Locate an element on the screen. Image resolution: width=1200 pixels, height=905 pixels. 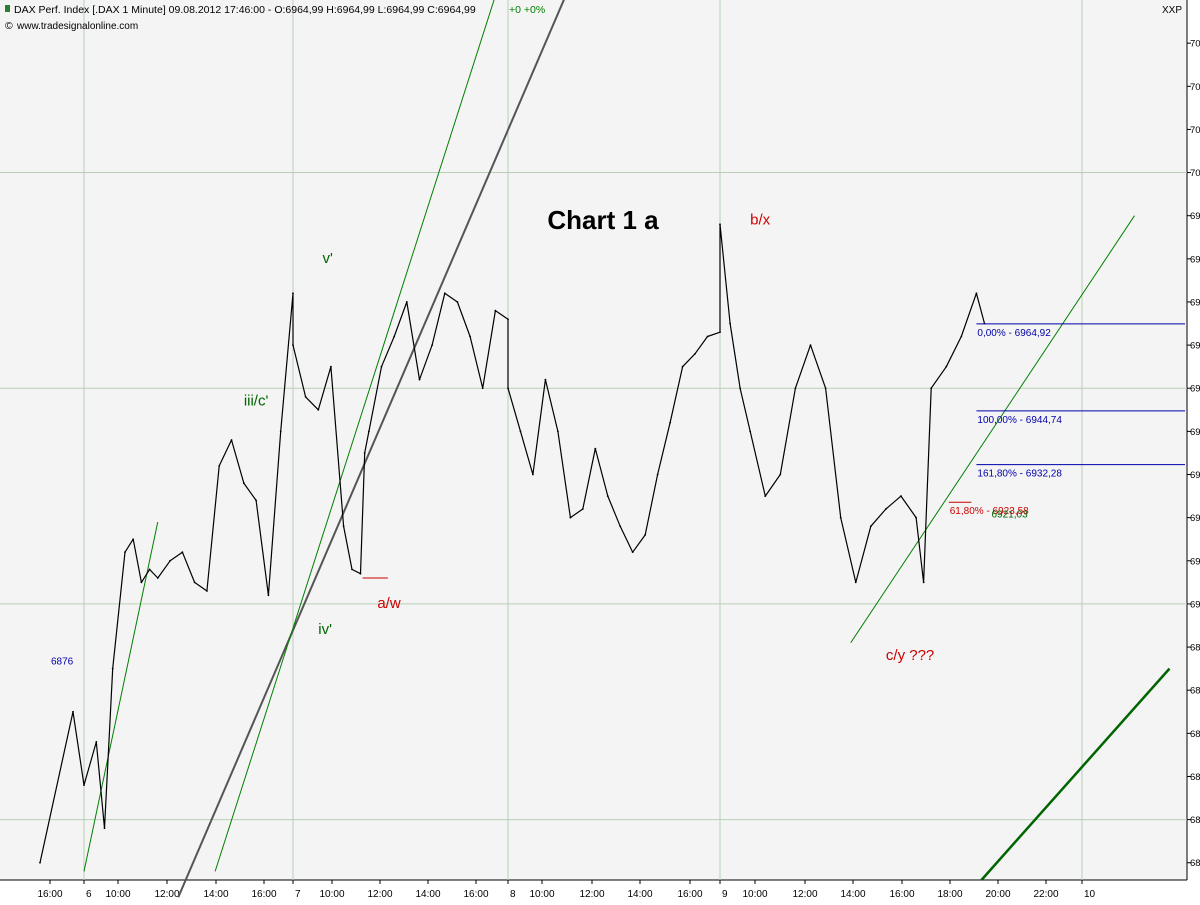
wave-label: iv' is located at coordinates (325, 629).